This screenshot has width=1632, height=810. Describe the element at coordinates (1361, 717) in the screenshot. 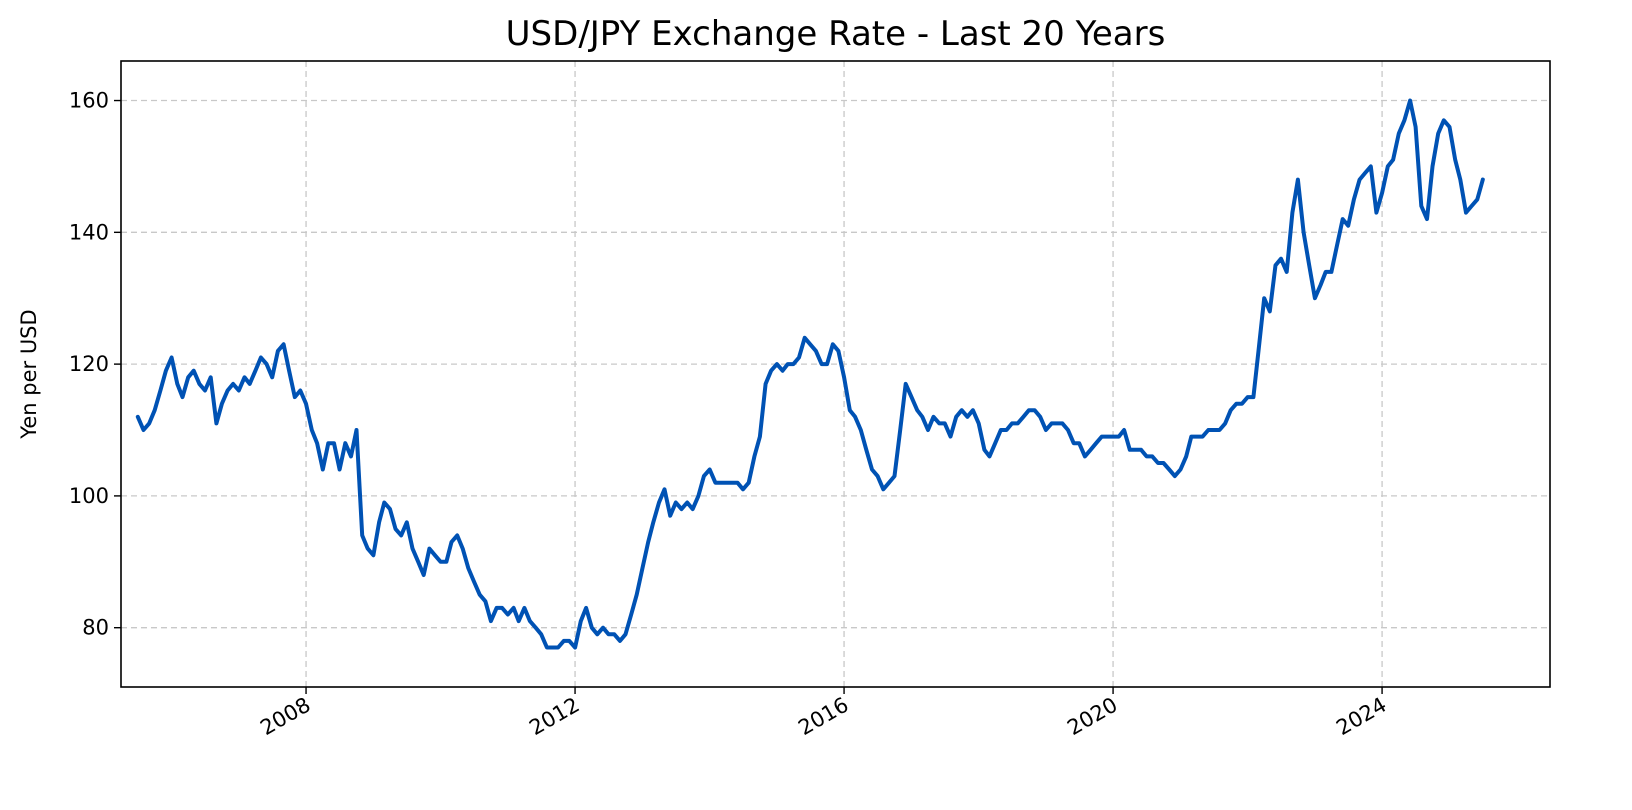

I see `x-tick-label: 2024` at that location.